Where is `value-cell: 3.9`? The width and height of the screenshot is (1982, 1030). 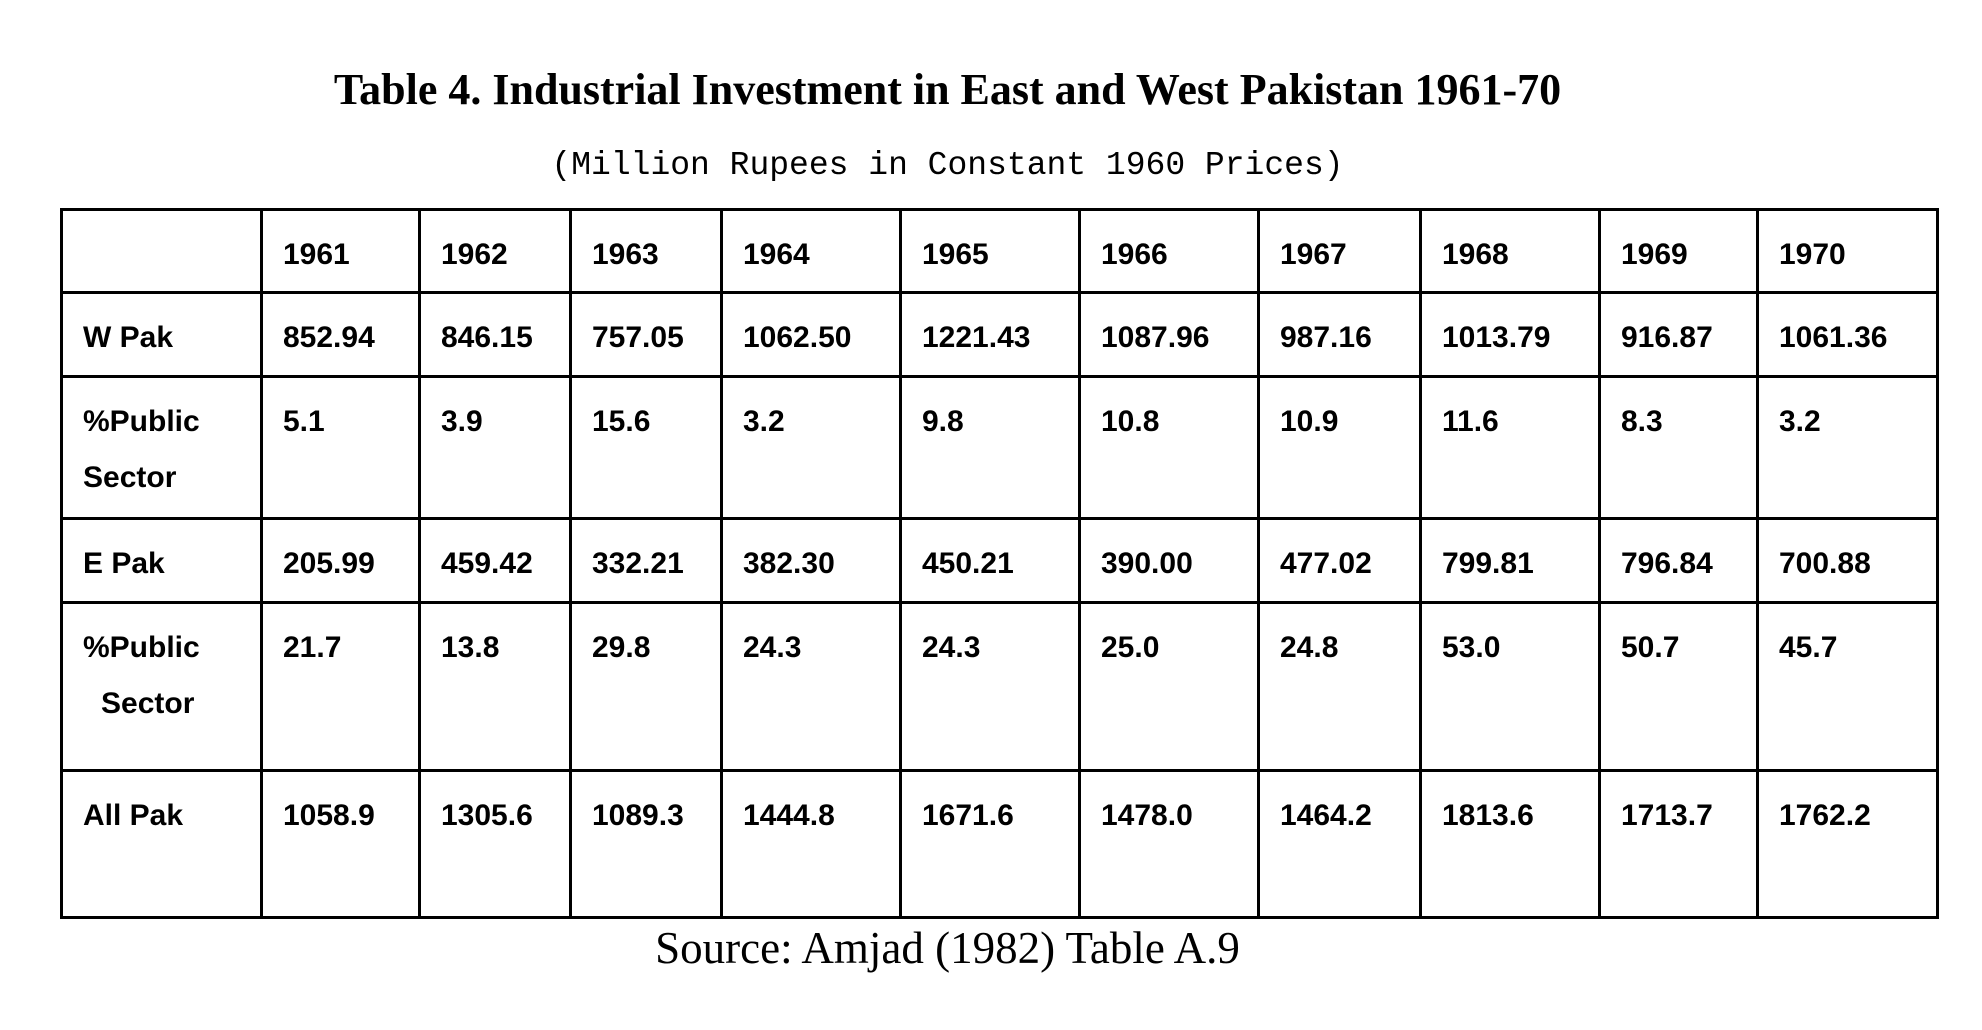
value-cell: 3.9 is located at coordinates (495, 447).